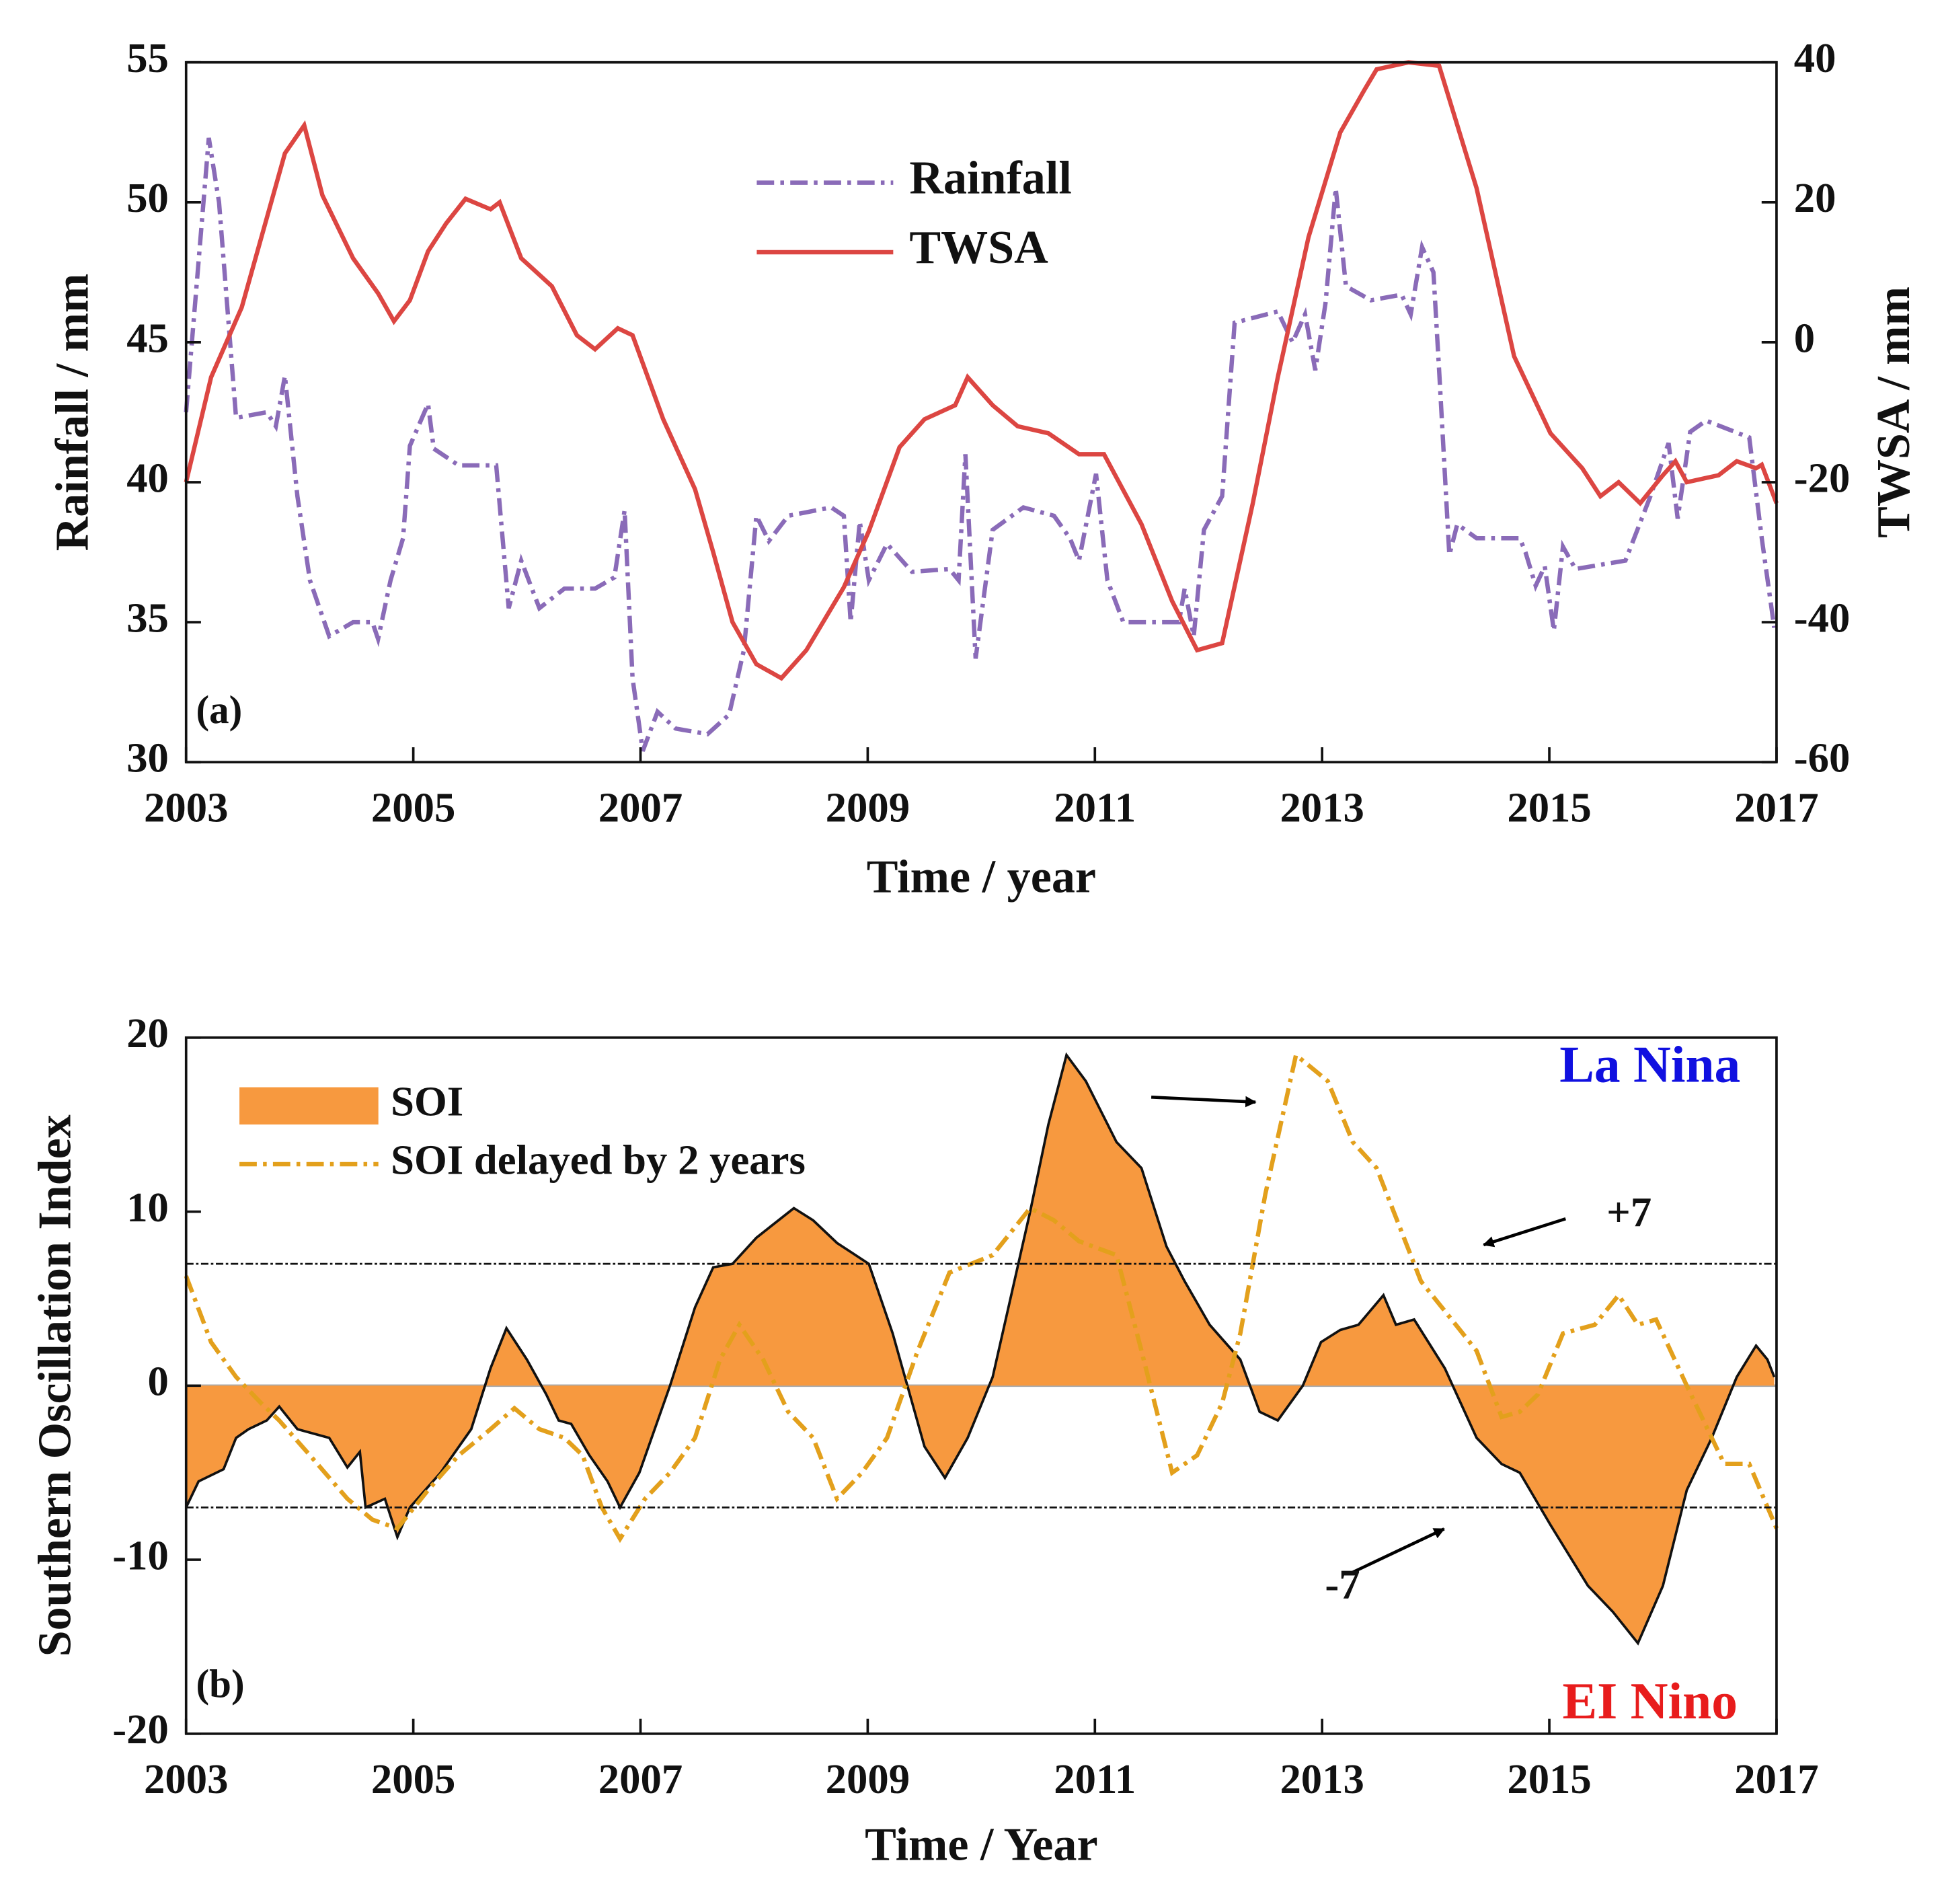 The height and width of the screenshot is (1904, 1944). Describe the element at coordinates (147, 338) in the screenshot. I see `y-tick-label: 45` at that location.